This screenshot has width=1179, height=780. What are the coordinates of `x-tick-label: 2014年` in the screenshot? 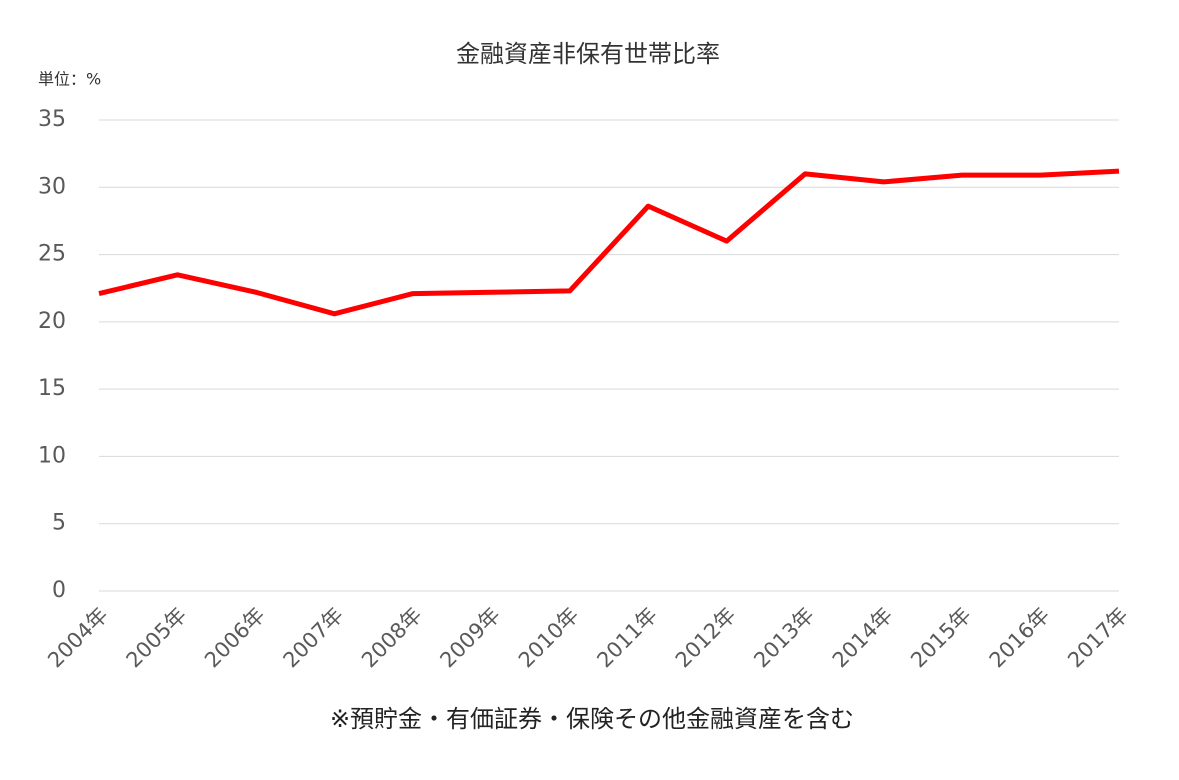 It's located at (863, 638).